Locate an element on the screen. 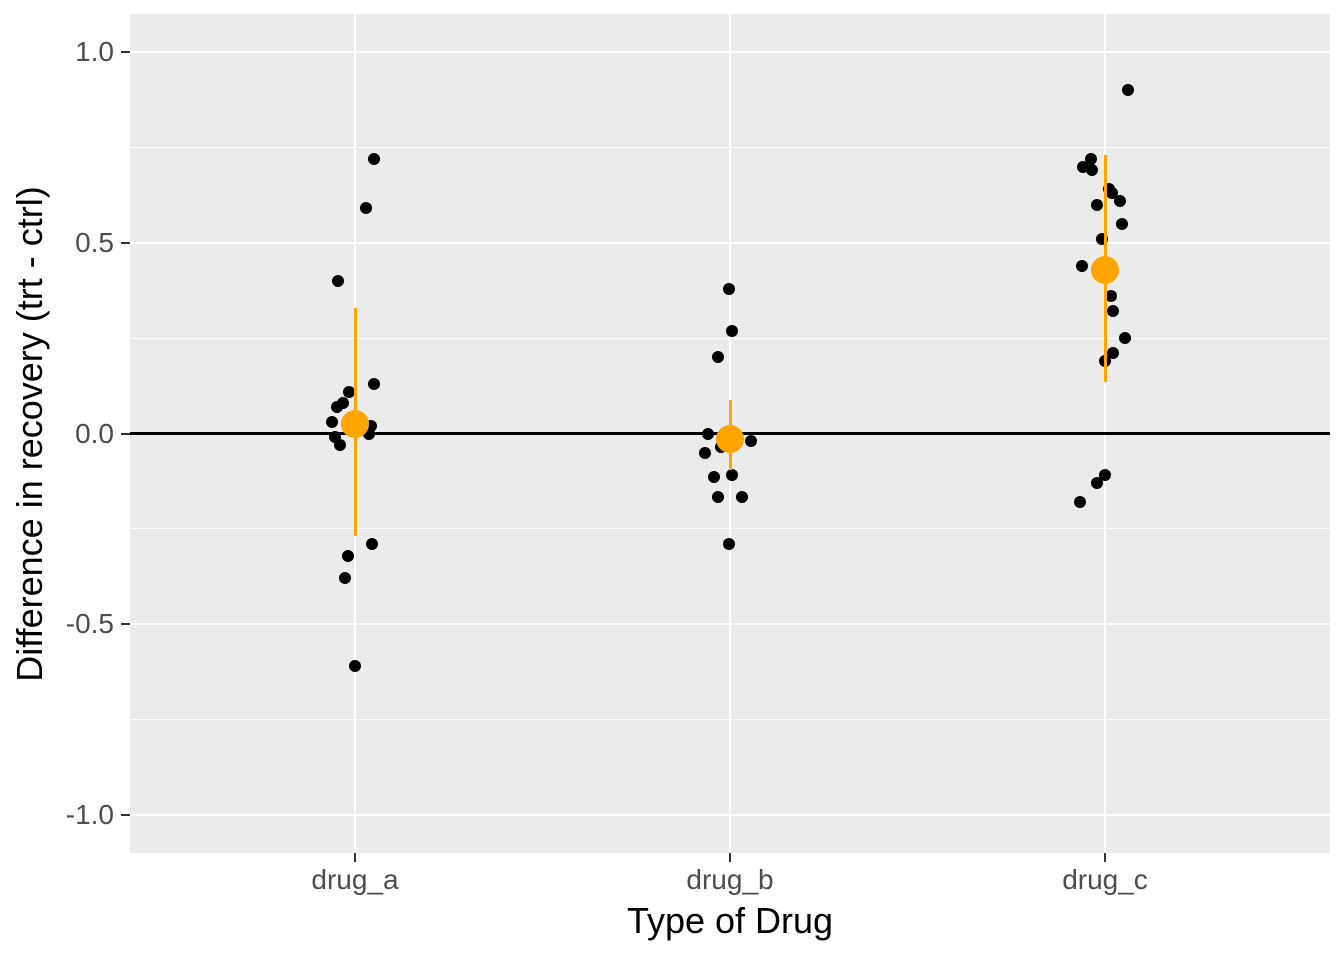 This screenshot has height=960, width=1344. y-axis-title: Difference in recovery (trt - ctrl) is located at coordinates (29, 434).